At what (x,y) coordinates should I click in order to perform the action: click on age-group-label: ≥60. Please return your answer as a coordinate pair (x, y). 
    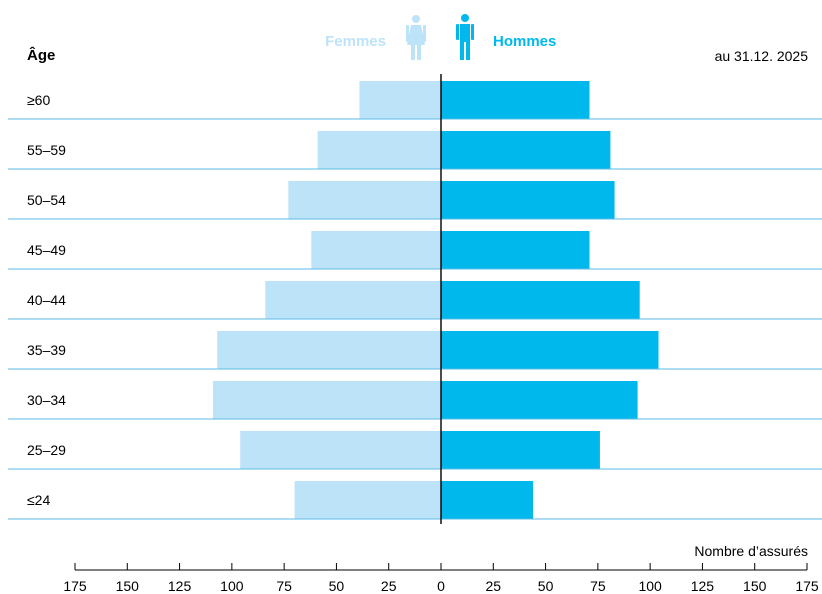
    Looking at the image, I should click on (38, 100).